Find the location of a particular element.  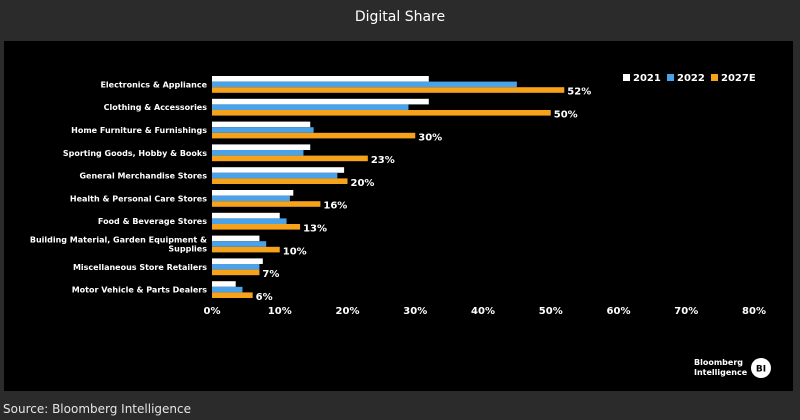

category-label-3: Sporting Goods, Hobby & Books is located at coordinates (135, 153).